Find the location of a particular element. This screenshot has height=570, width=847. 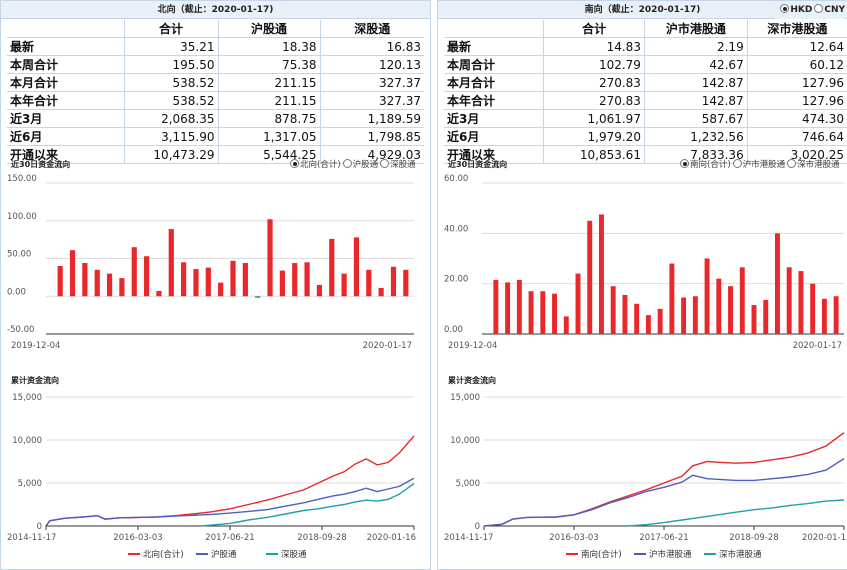

x-tick-label: 2014-11-17 is located at coordinates (468, 538).